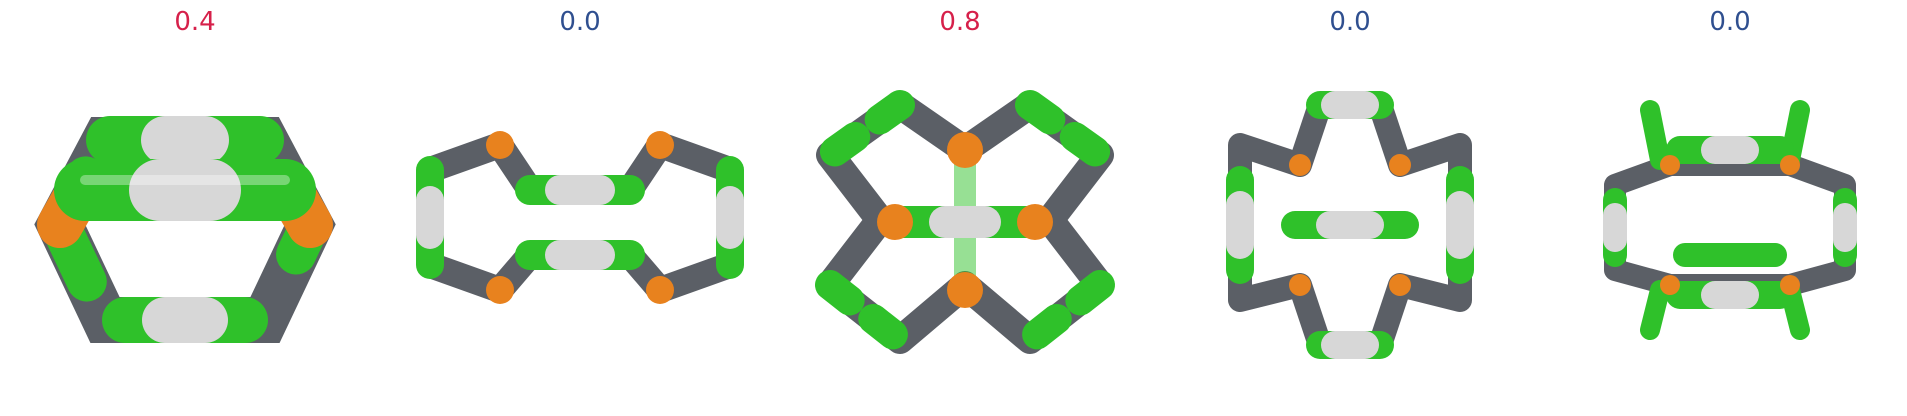 The image size is (1907, 416). What do you see at coordinates (1730, 22) in the screenshot?
I see `panel-5-score: 0.0` at bounding box center [1730, 22].